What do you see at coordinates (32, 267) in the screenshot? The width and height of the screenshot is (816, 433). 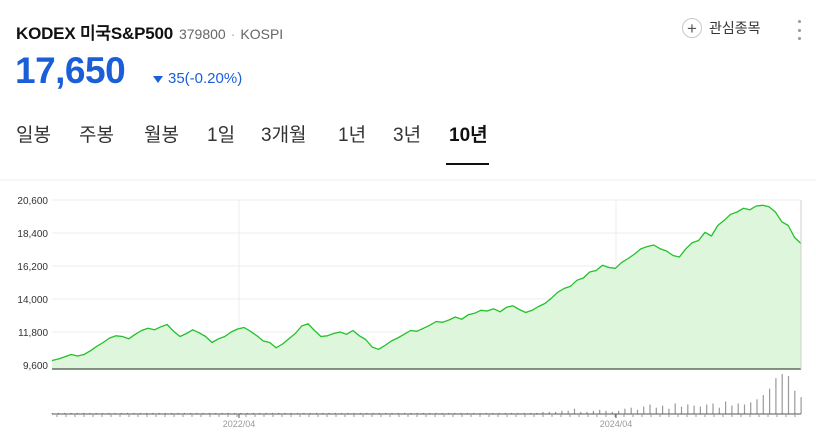 I see `y-tick-label: 16,200` at bounding box center [32, 267].